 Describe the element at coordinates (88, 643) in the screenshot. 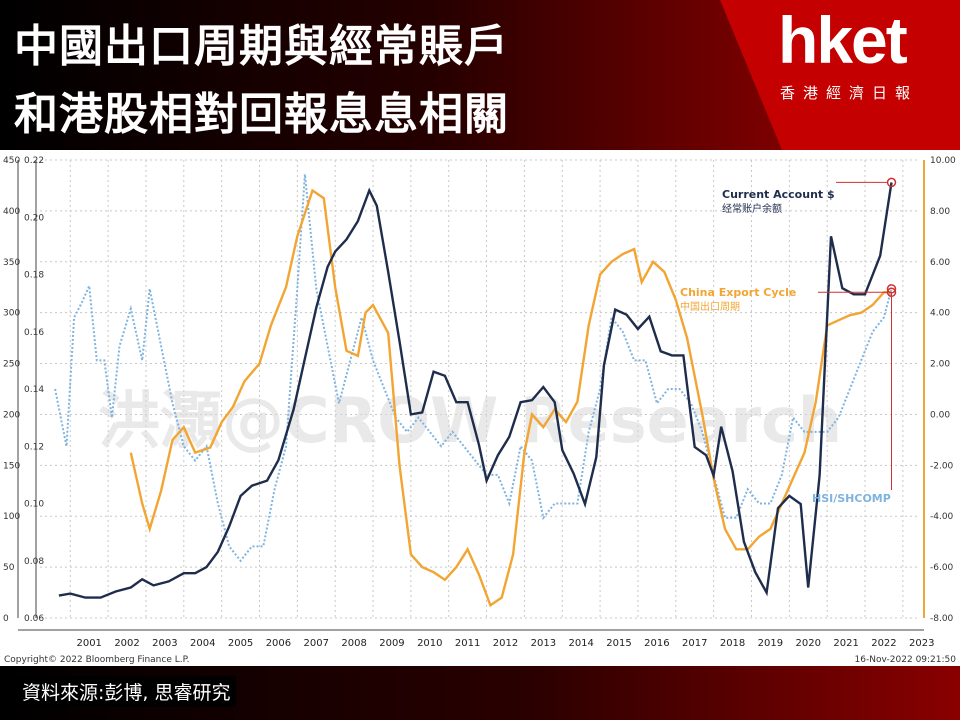

I see `x-tick-label: 2001` at that location.